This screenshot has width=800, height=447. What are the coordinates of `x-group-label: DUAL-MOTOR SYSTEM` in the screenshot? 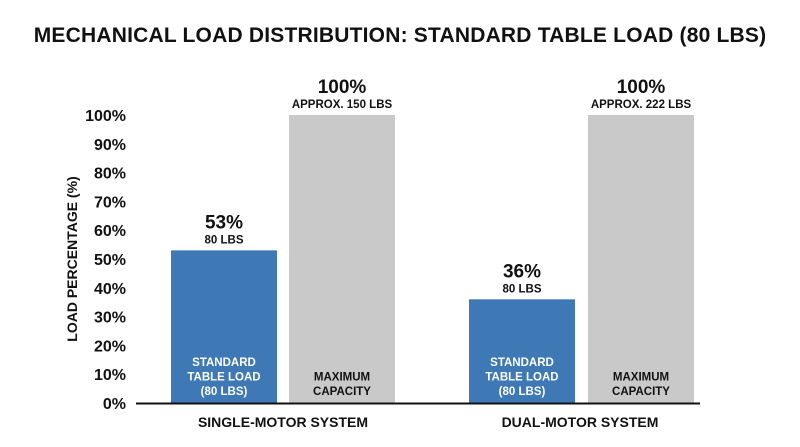 It's located at (580, 422).